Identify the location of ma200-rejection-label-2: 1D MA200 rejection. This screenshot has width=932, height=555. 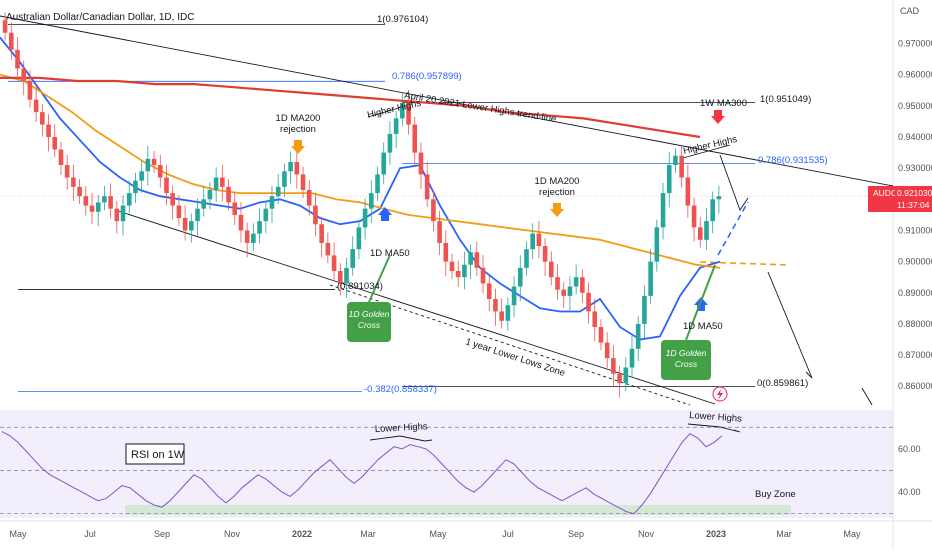
(557, 187).